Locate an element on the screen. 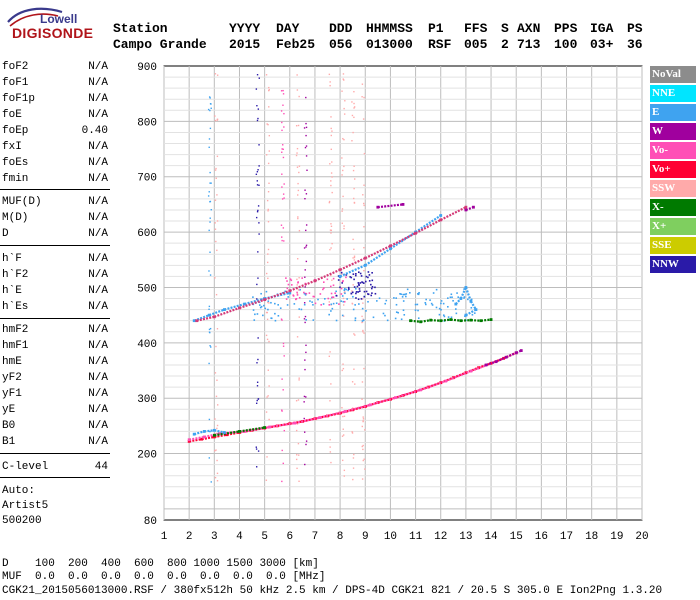  header-label-year: YYYY is located at coordinates (245, 28).